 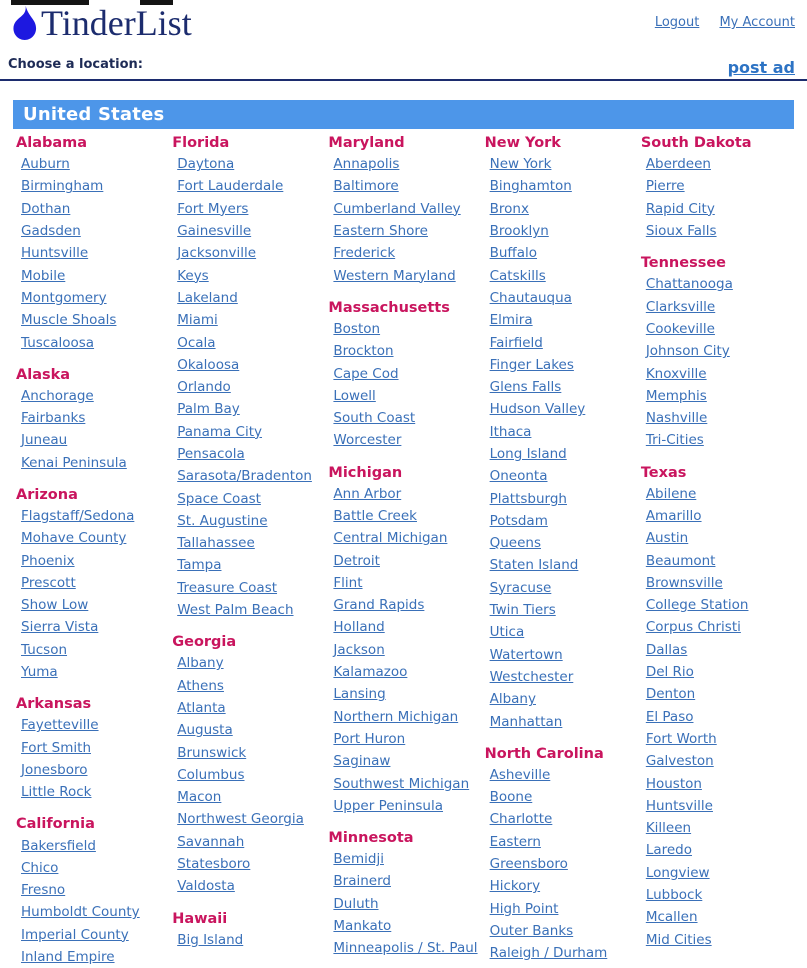 I want to click on city-link: Knoxville, so click(x=676, y=373).